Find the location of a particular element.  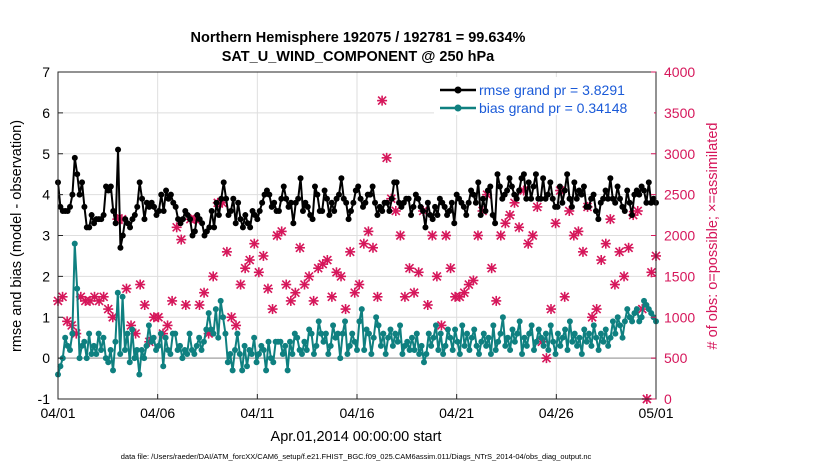

chart-subtitle: SAT_U_WIND_COMPONENT @ 250 hPa is located at coordinates (358, 57).